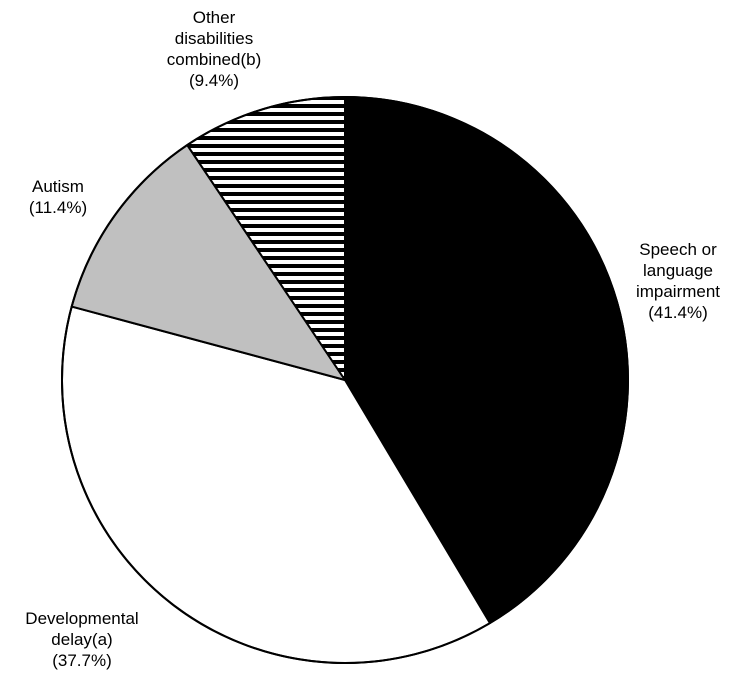  What do you see at coordinates (678, 249) in the screenshot?
I see `slice-name-line: Speech or` at bounding box center [678, 249].